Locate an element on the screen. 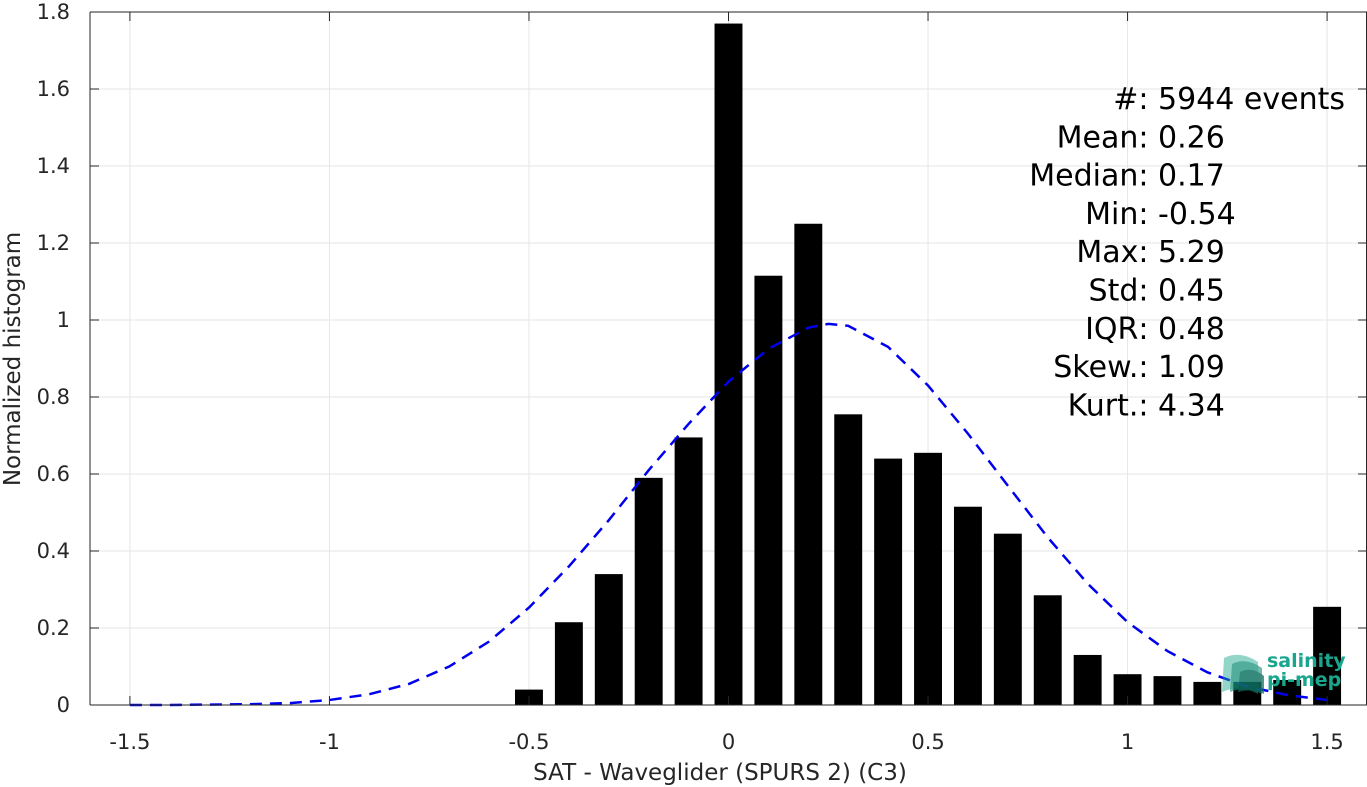  salinity-pi-mep-logo: salinity pi-mep is located at coordinates (1284, 672).